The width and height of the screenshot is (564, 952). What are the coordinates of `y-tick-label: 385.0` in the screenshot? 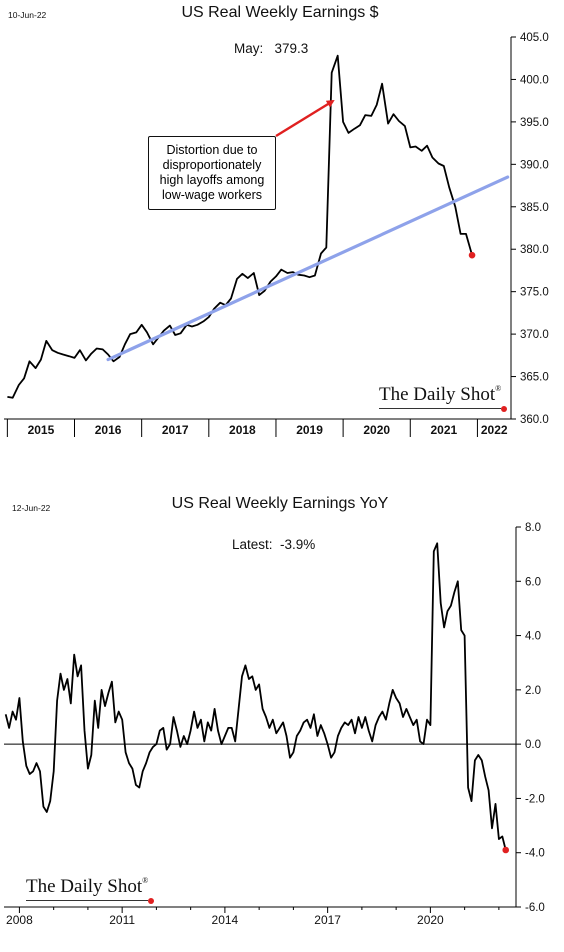 It's located at (534, 208).